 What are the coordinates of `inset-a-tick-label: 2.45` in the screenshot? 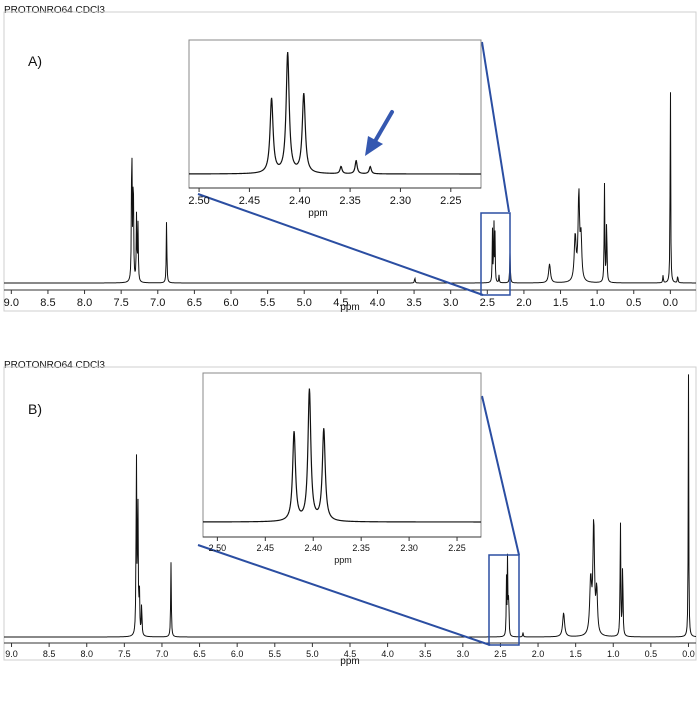 It's located at (249, 201).